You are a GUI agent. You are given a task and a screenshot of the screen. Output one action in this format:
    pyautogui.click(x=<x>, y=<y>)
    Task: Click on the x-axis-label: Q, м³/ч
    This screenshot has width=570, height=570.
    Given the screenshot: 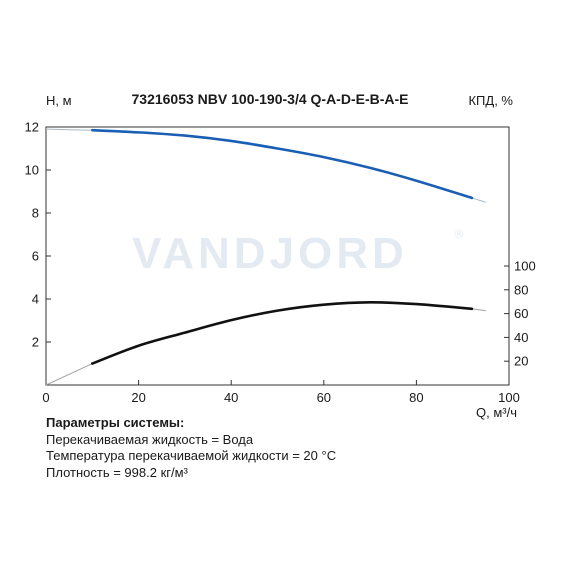 What is the action you would take?
    pyautogui.click(x=496, y=412)
    